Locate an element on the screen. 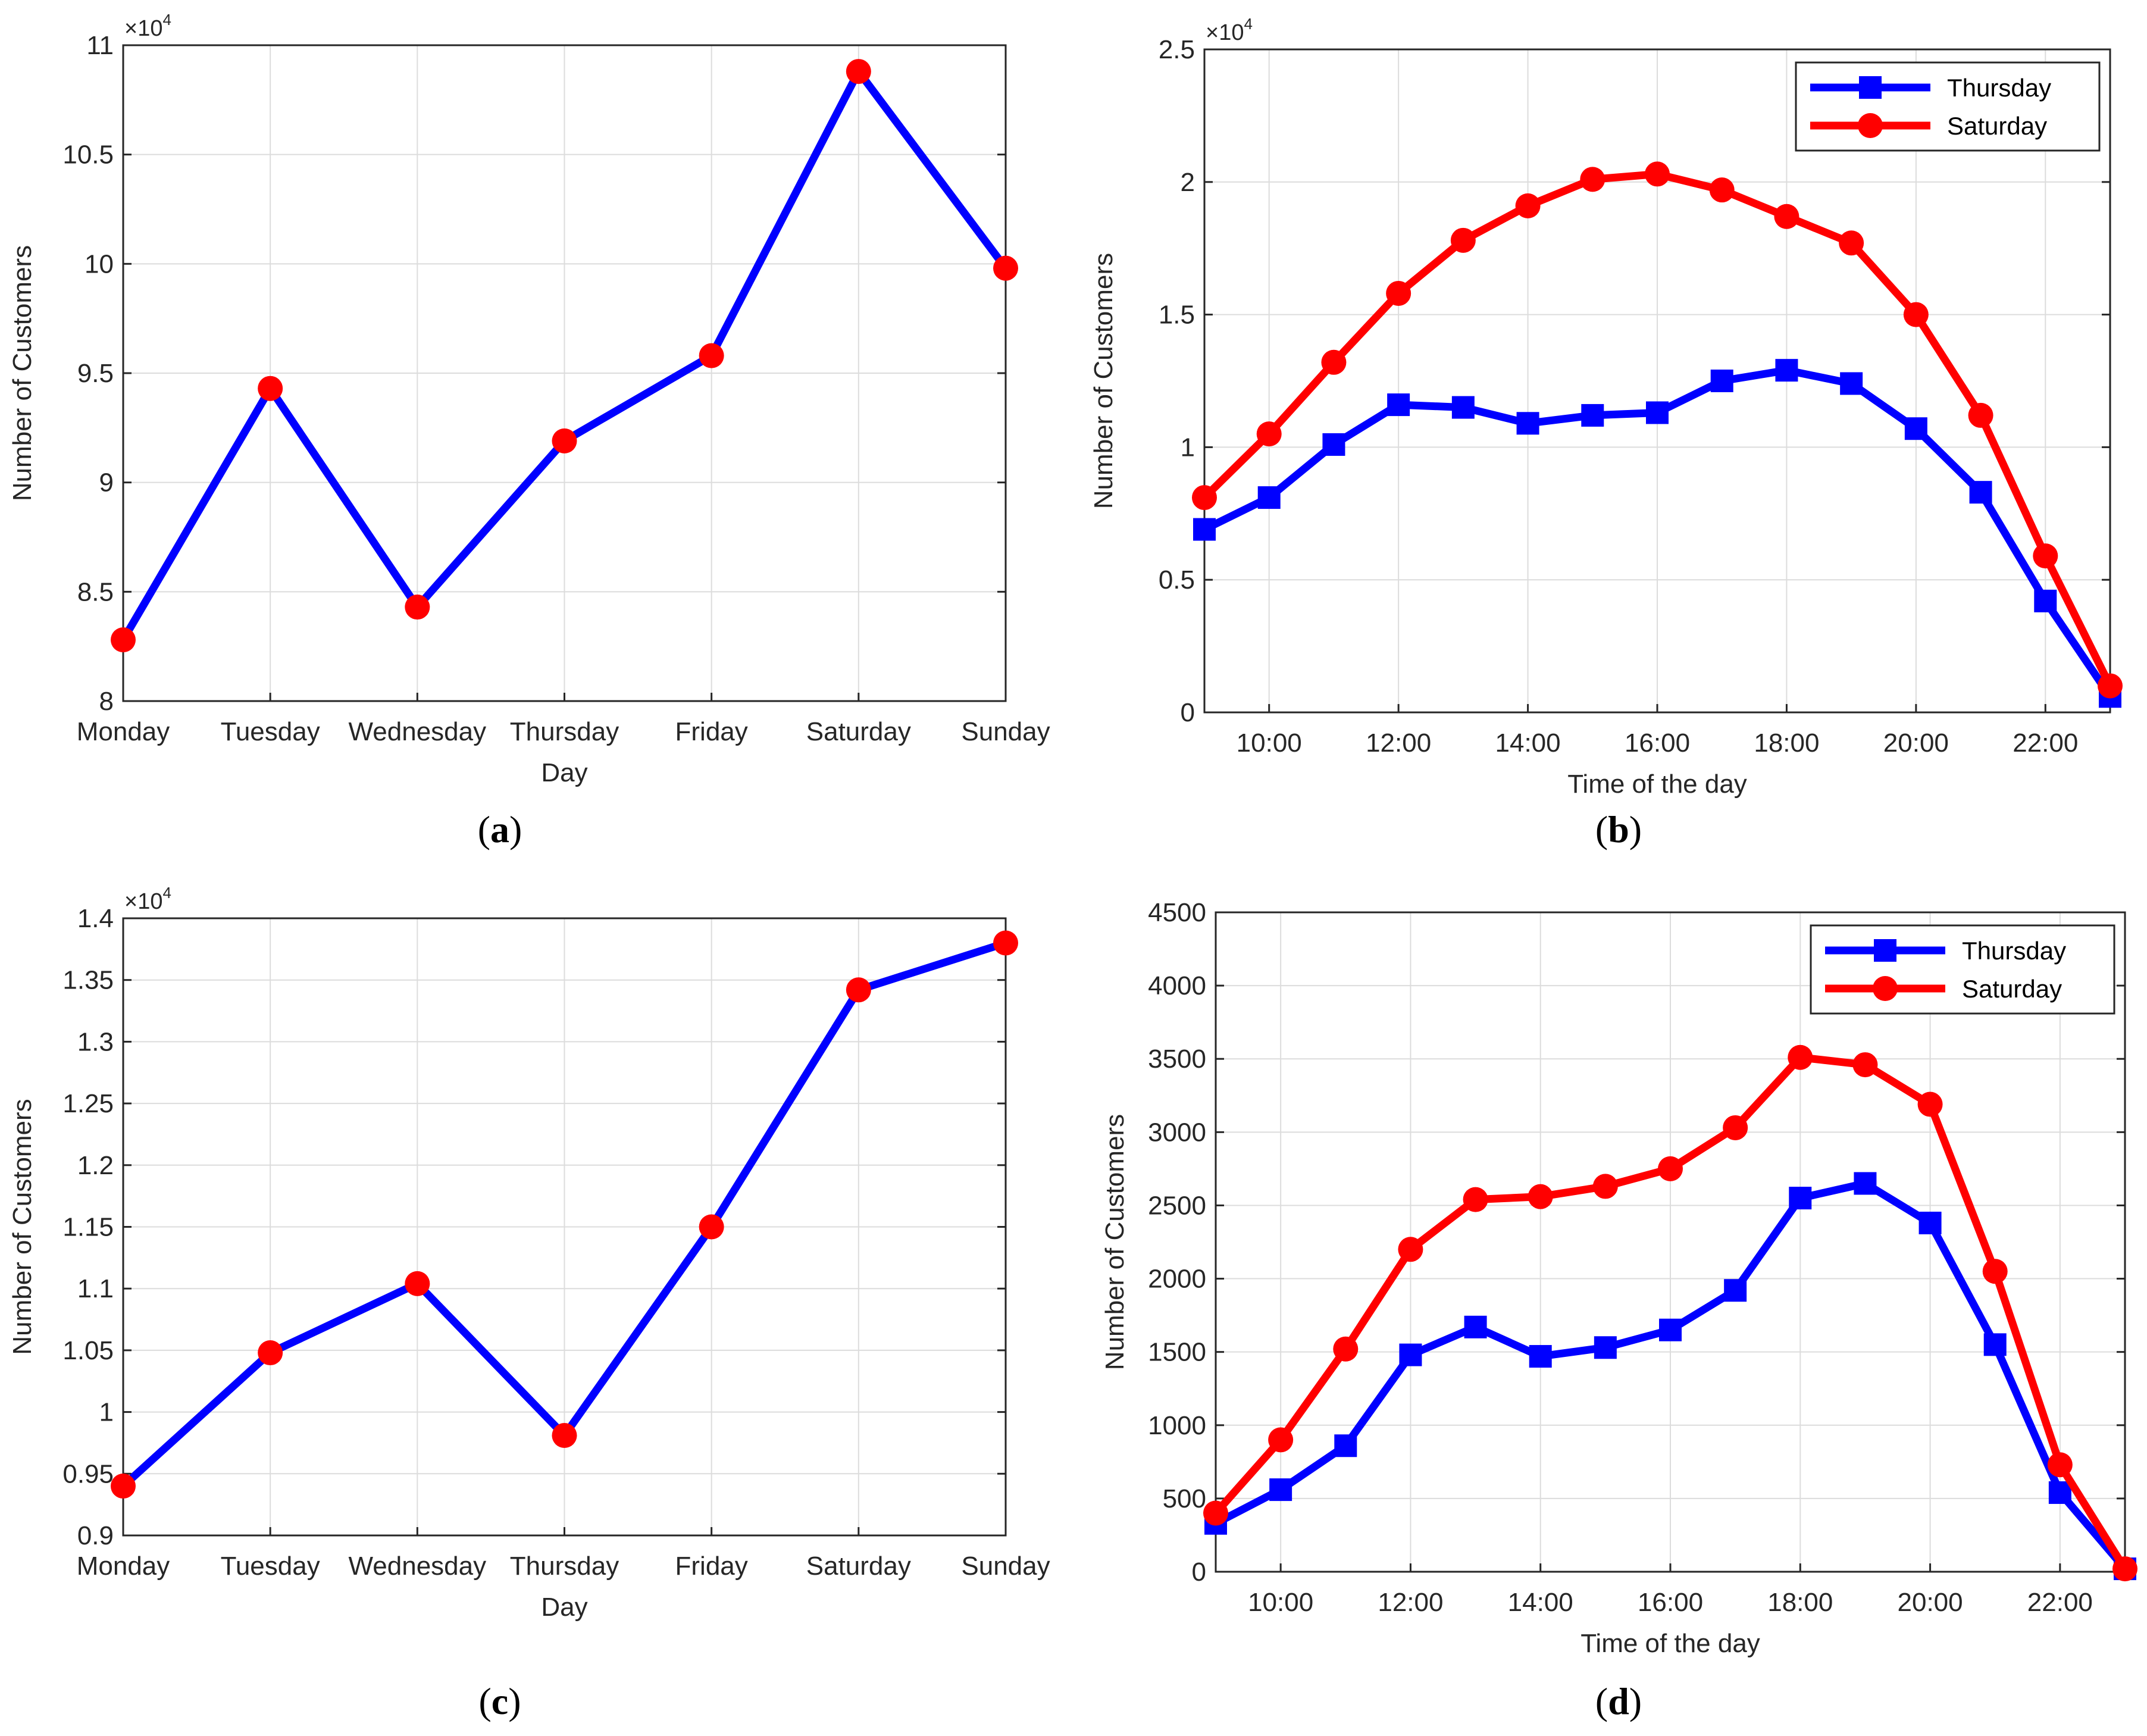  x-tick-label: 10:00 is located at coordinates (1269, 743).